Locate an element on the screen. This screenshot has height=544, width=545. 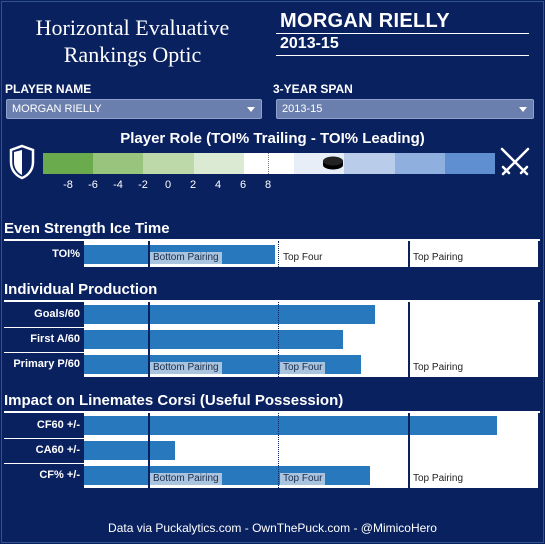
year-span-select: 2013-15 is located at coordinates (405, 109).